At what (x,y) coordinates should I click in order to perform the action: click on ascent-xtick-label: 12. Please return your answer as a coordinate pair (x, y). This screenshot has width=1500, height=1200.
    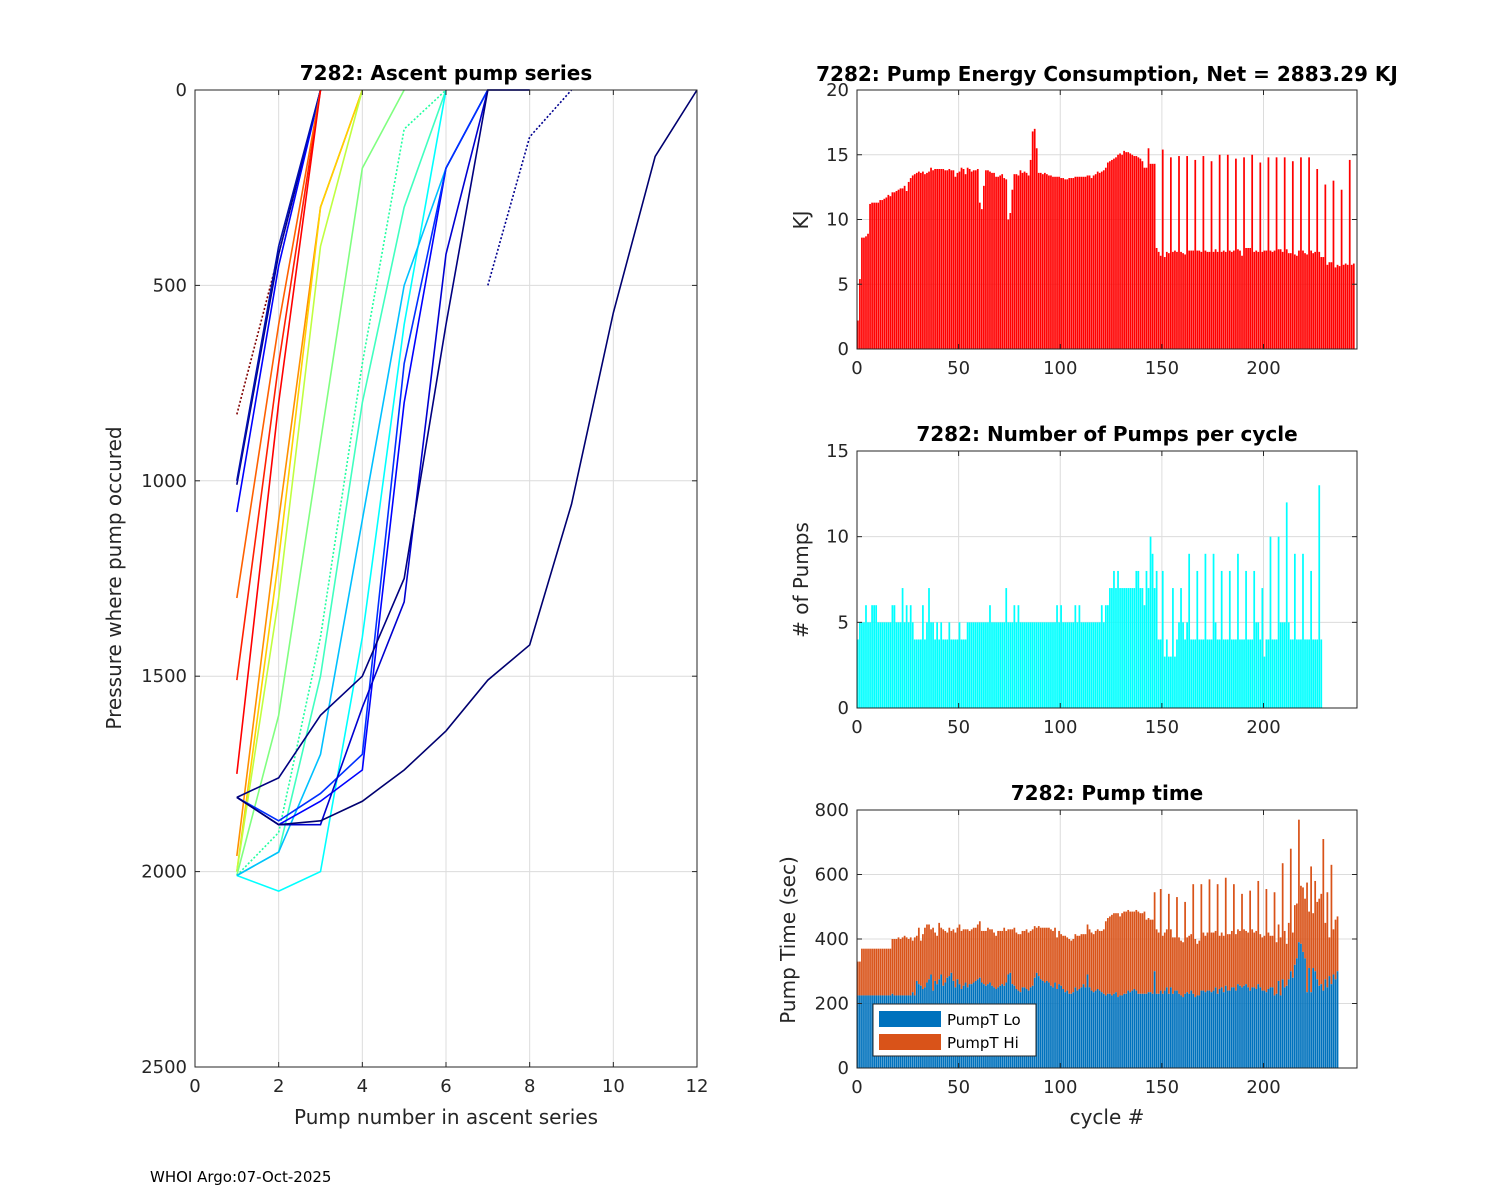
    Looking at the image, I should click on (697, 1086).